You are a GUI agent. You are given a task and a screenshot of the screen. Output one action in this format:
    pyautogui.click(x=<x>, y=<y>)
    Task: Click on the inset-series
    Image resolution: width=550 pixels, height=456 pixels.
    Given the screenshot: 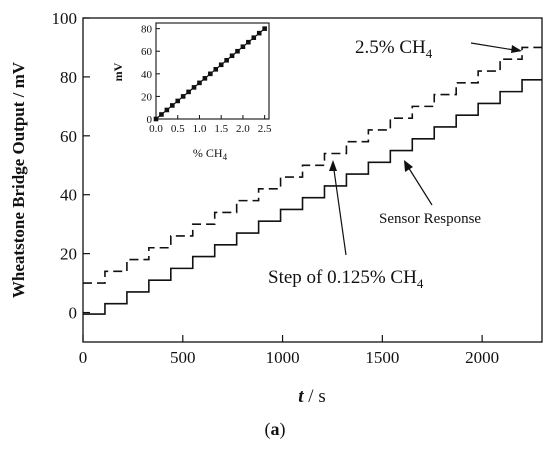 What is the action you would take?
    pyautogui.click(x=210, y=74)
    